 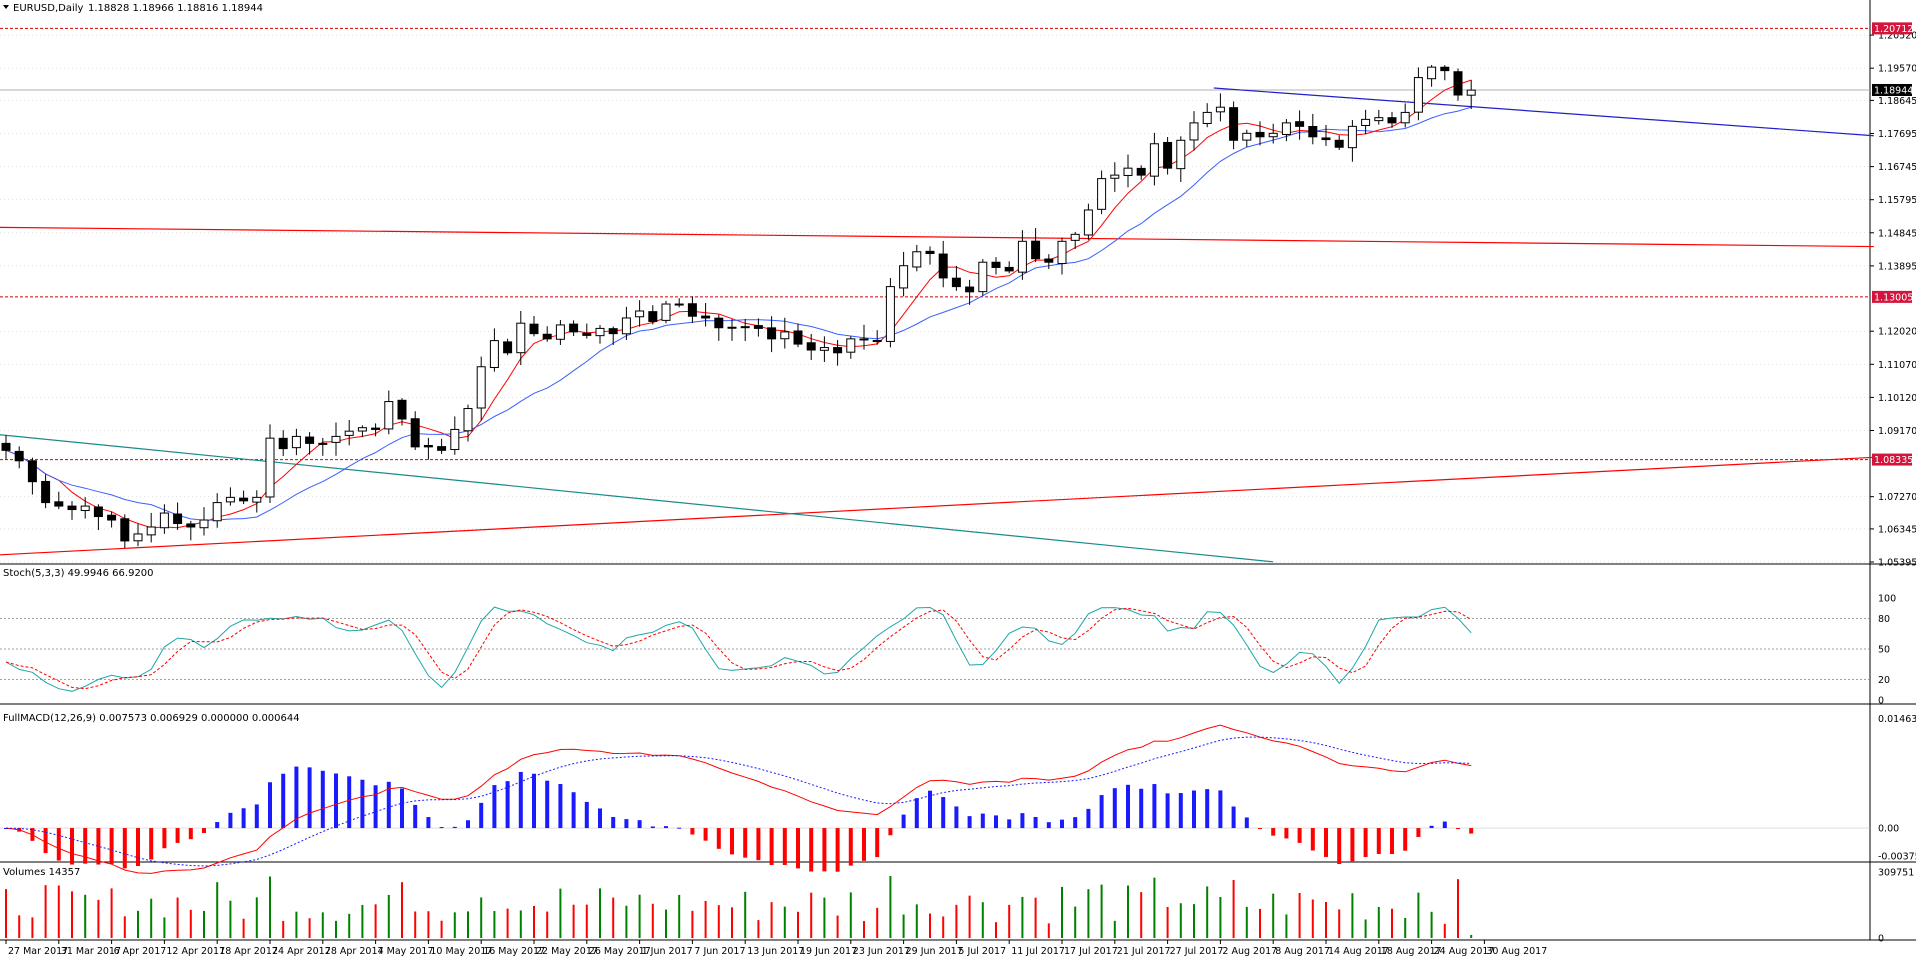 What do you see at coordinates (248, 951) in the screenshot?
I see `date-tick-label: 18 Apr 2017` at bounding box center [248, 951].